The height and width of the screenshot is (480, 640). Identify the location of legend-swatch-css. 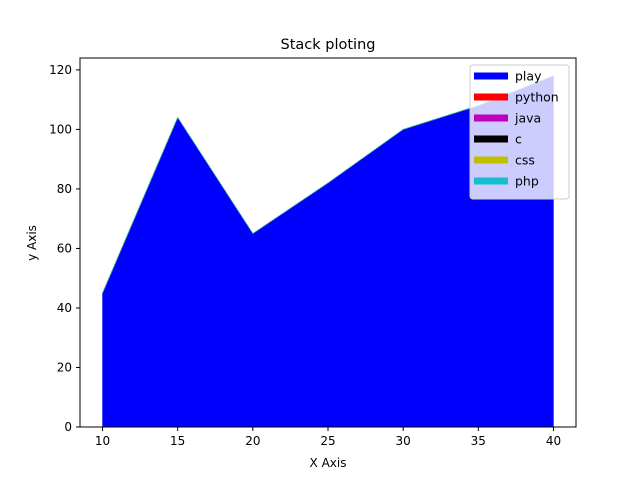
(491, 160).